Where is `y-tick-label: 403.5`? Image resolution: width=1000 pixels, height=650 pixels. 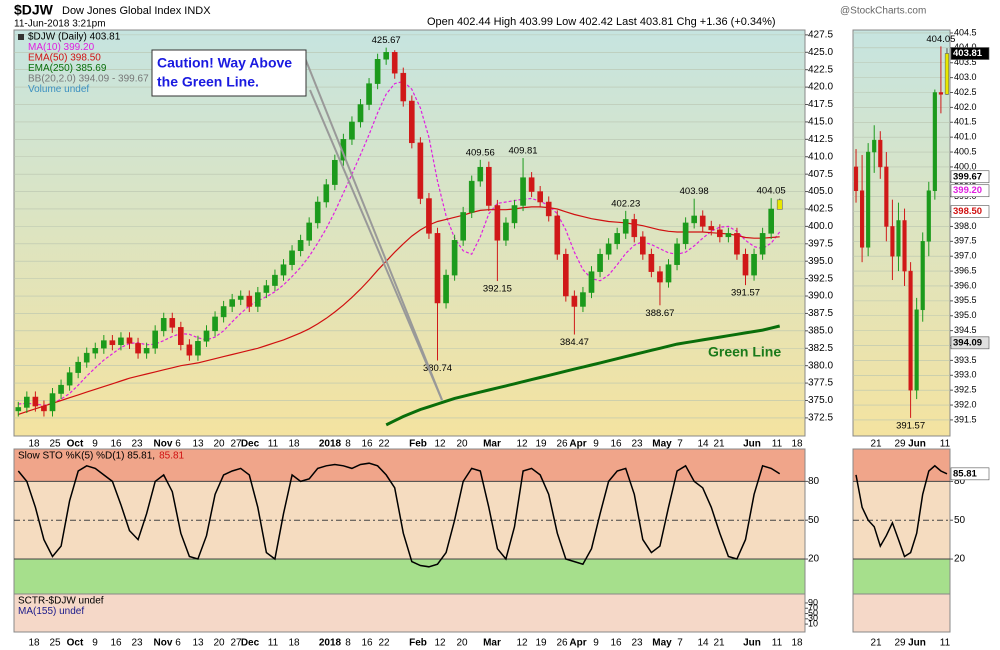 y-tick-label: 403.5 is located at coordinates (965, 62).